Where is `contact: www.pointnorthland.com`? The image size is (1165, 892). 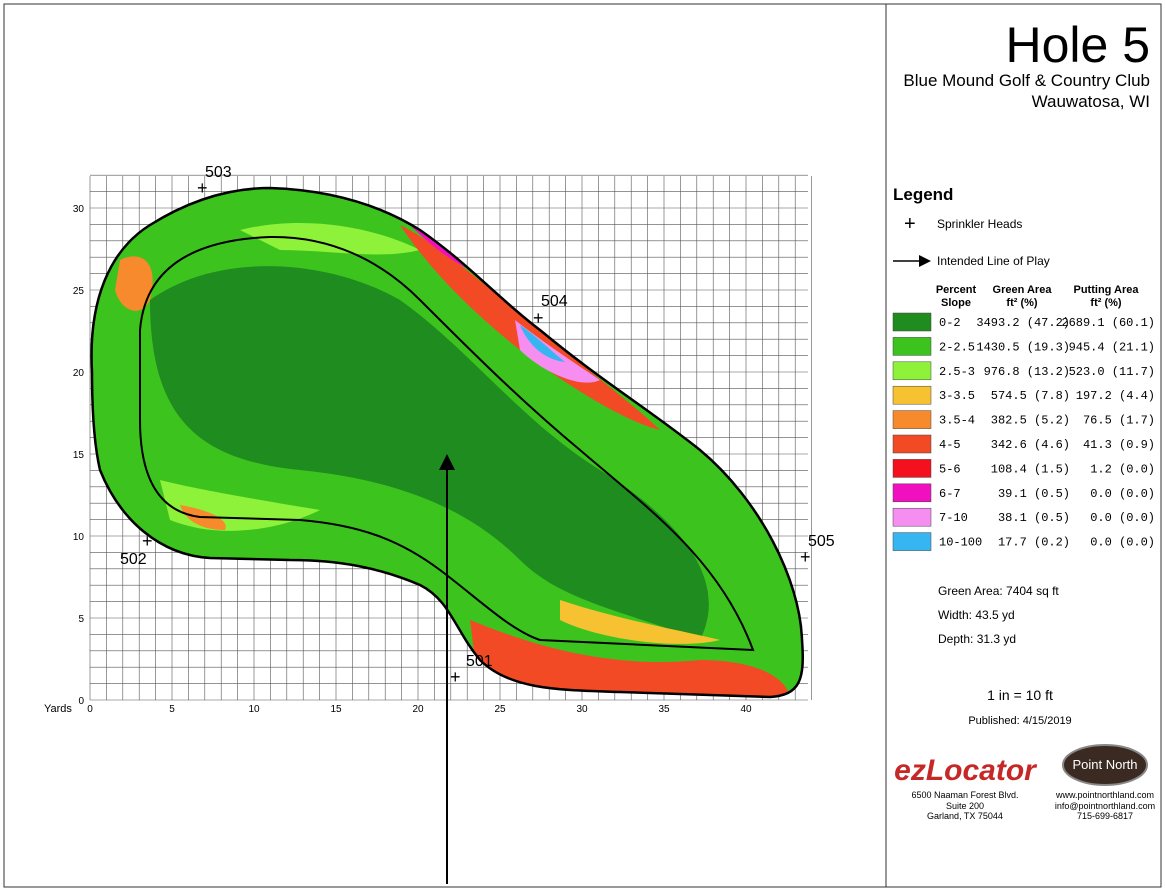
contact: www.pointnorthland.com is located at coordinates (1104, 795).